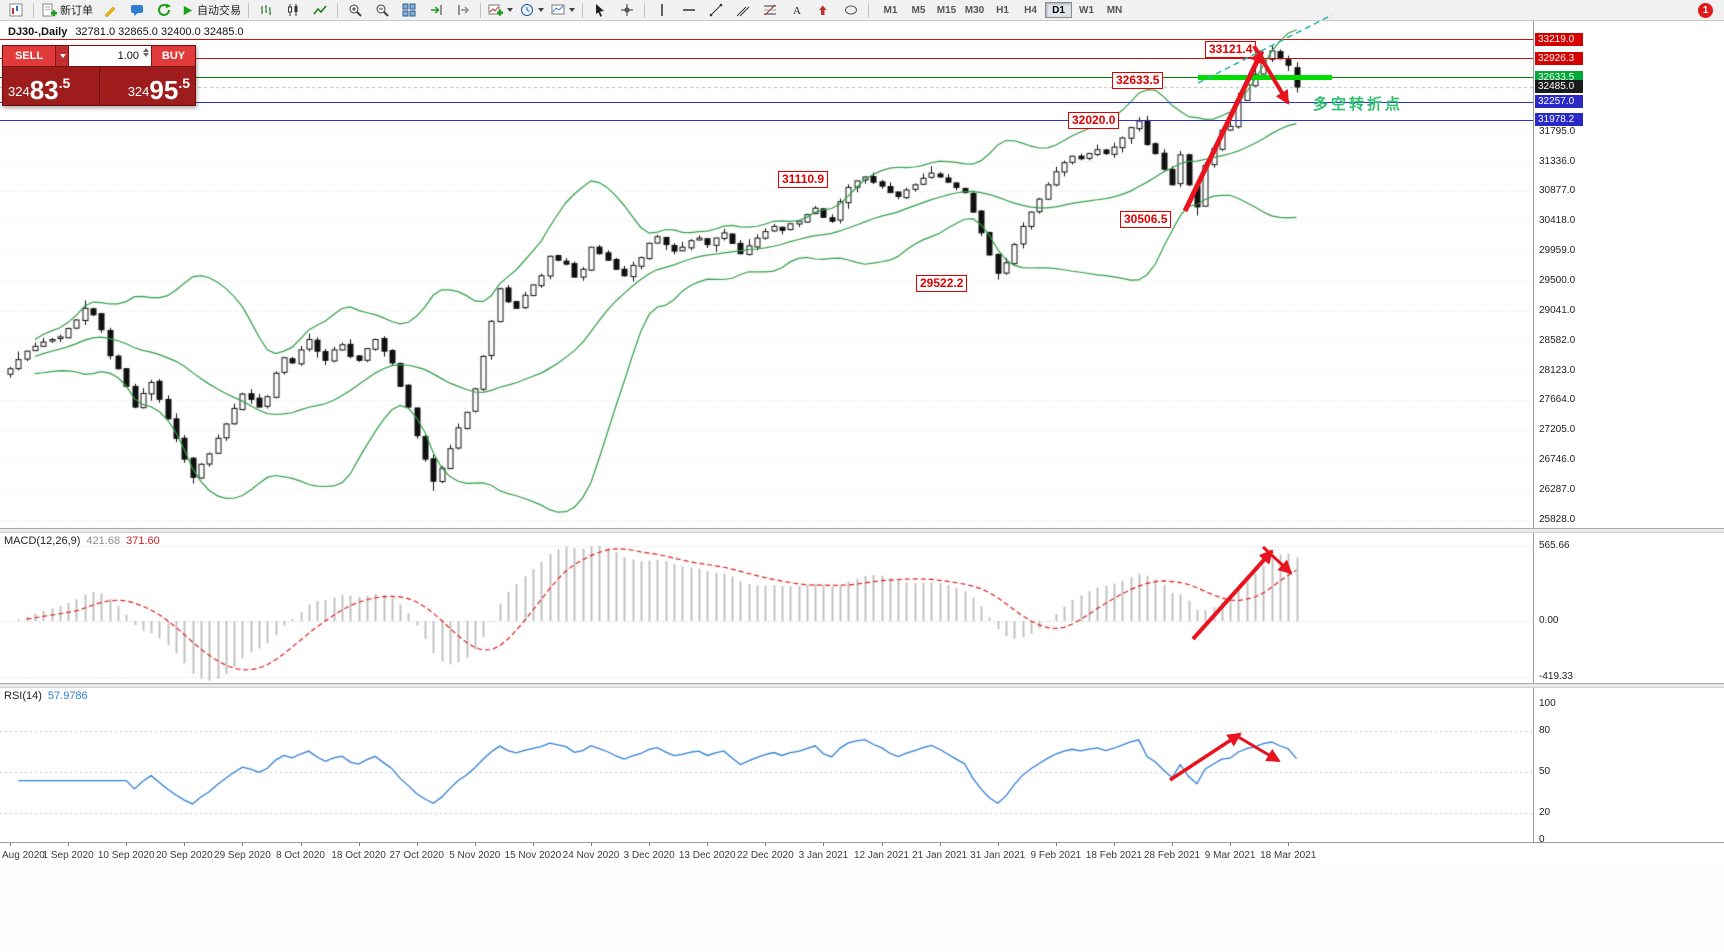  What do you see at coordinates (532, 10) in the screenshot?
I see `periods-dropdown` at bounding box center [532, 10].